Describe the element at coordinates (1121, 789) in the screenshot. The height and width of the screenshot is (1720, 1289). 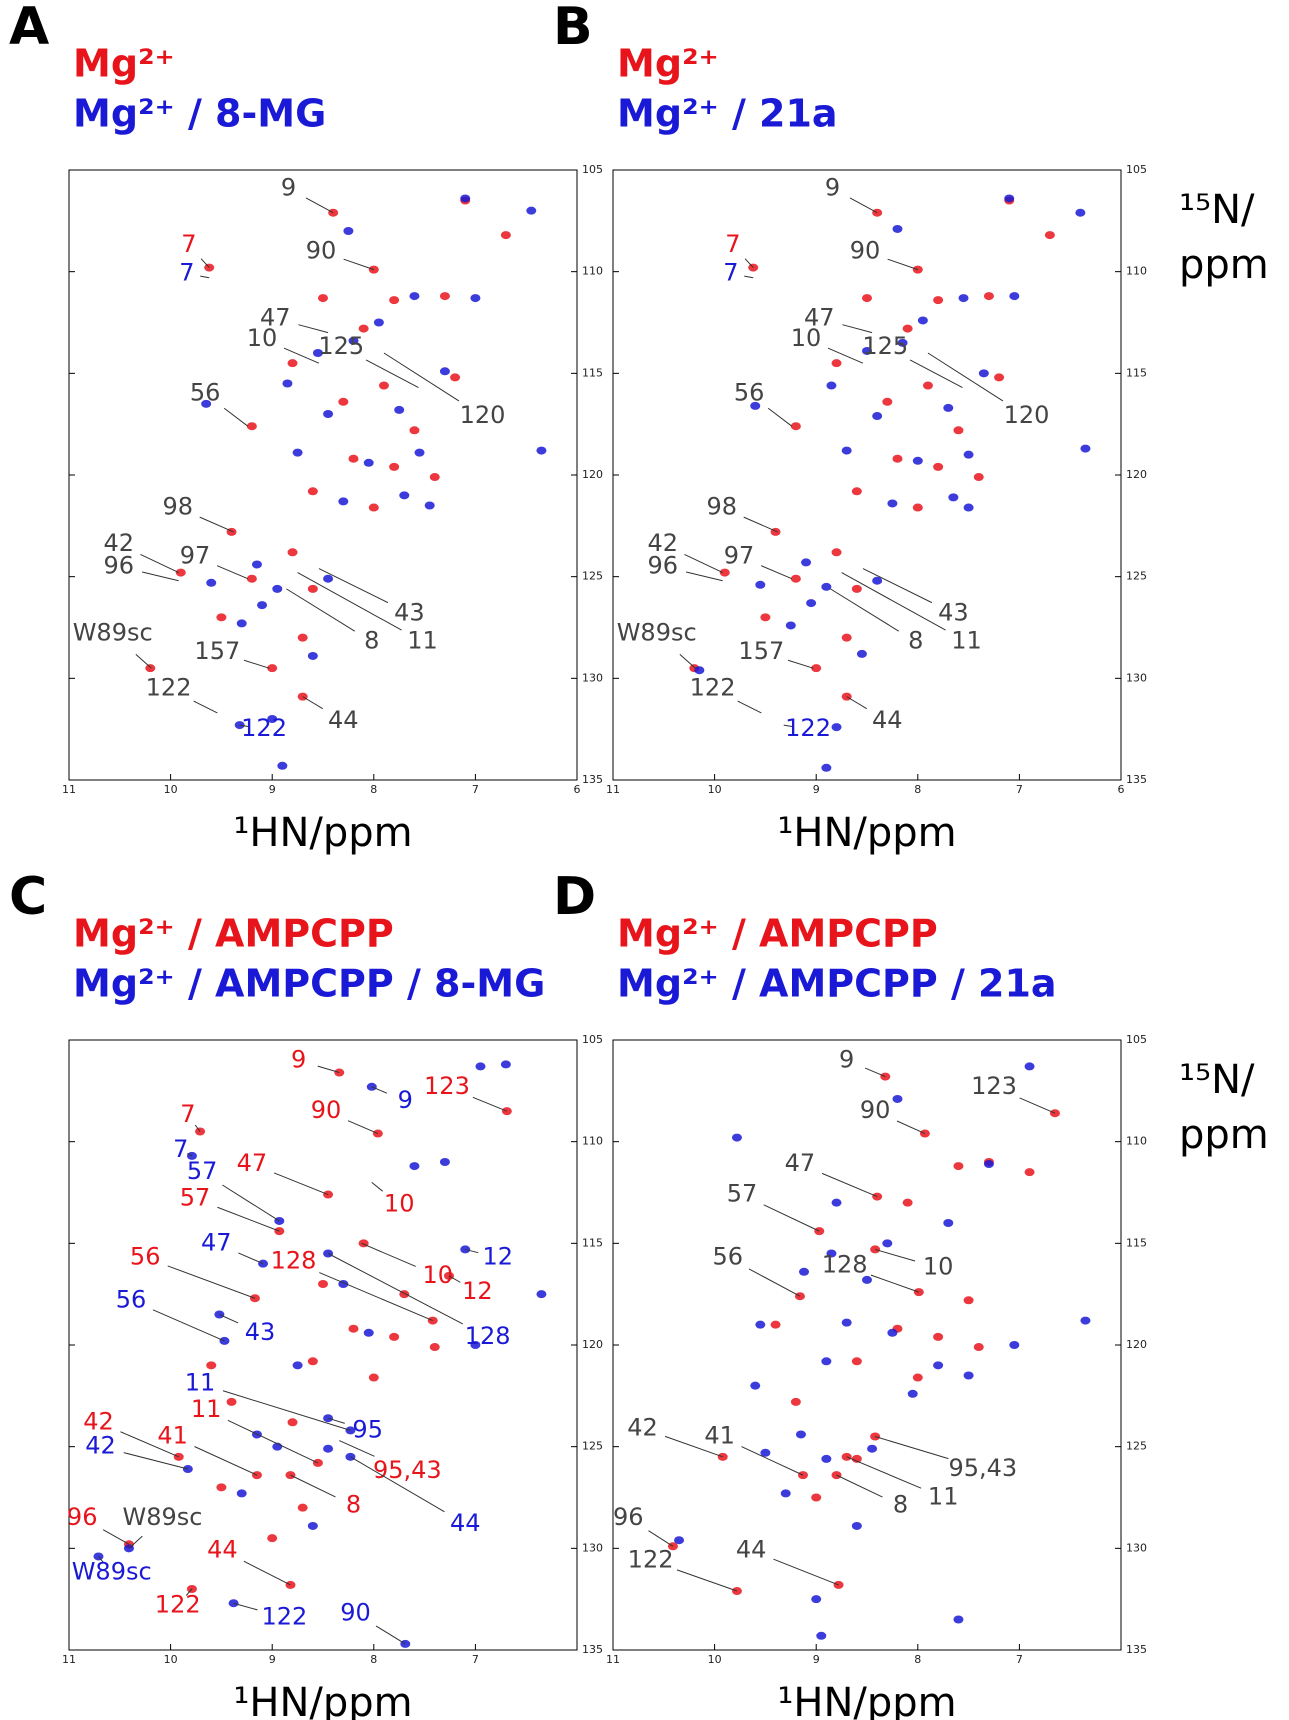
I see `x-tick-label: 6` at that location.